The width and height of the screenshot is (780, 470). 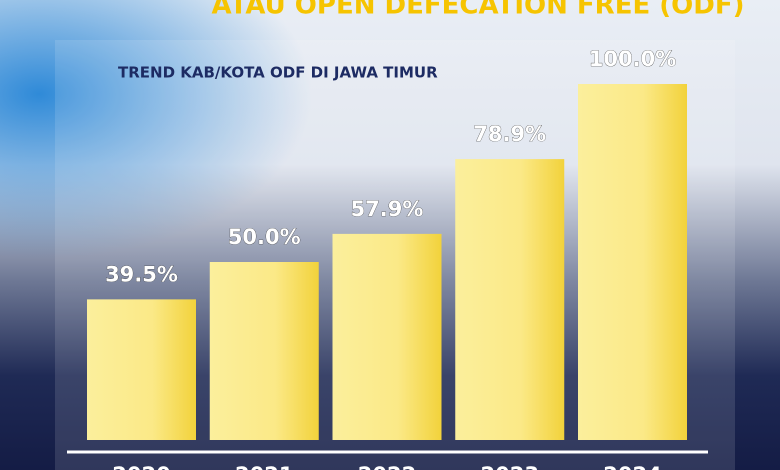 What do you see at coordinates (510, 466) in the screenshot?
I see `x-tick-label: 2023` at bounding box center [510, 466].